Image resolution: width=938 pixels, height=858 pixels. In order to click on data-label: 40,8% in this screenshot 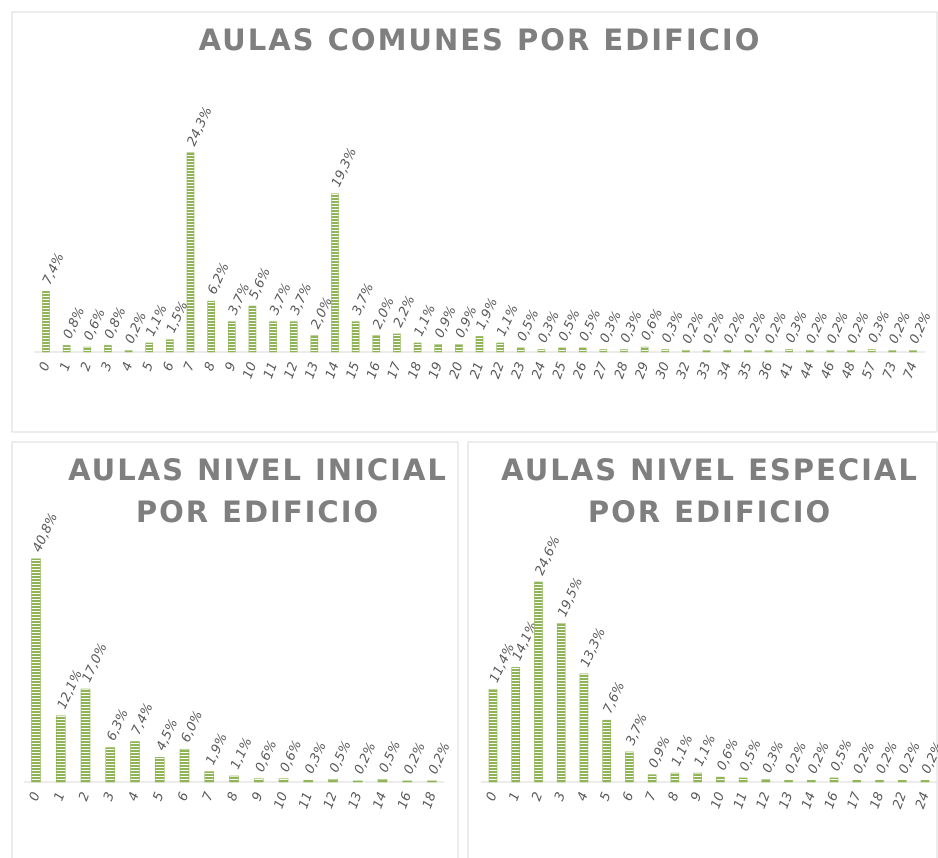, I will do `click(45, 533)`.